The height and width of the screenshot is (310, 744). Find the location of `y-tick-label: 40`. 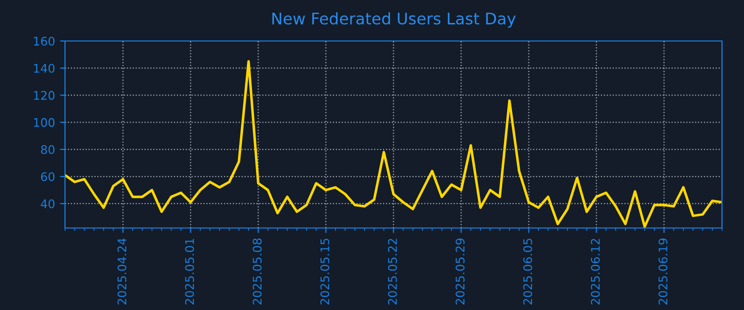

y-tick-label: 40 is located at coordinates (47, 203).